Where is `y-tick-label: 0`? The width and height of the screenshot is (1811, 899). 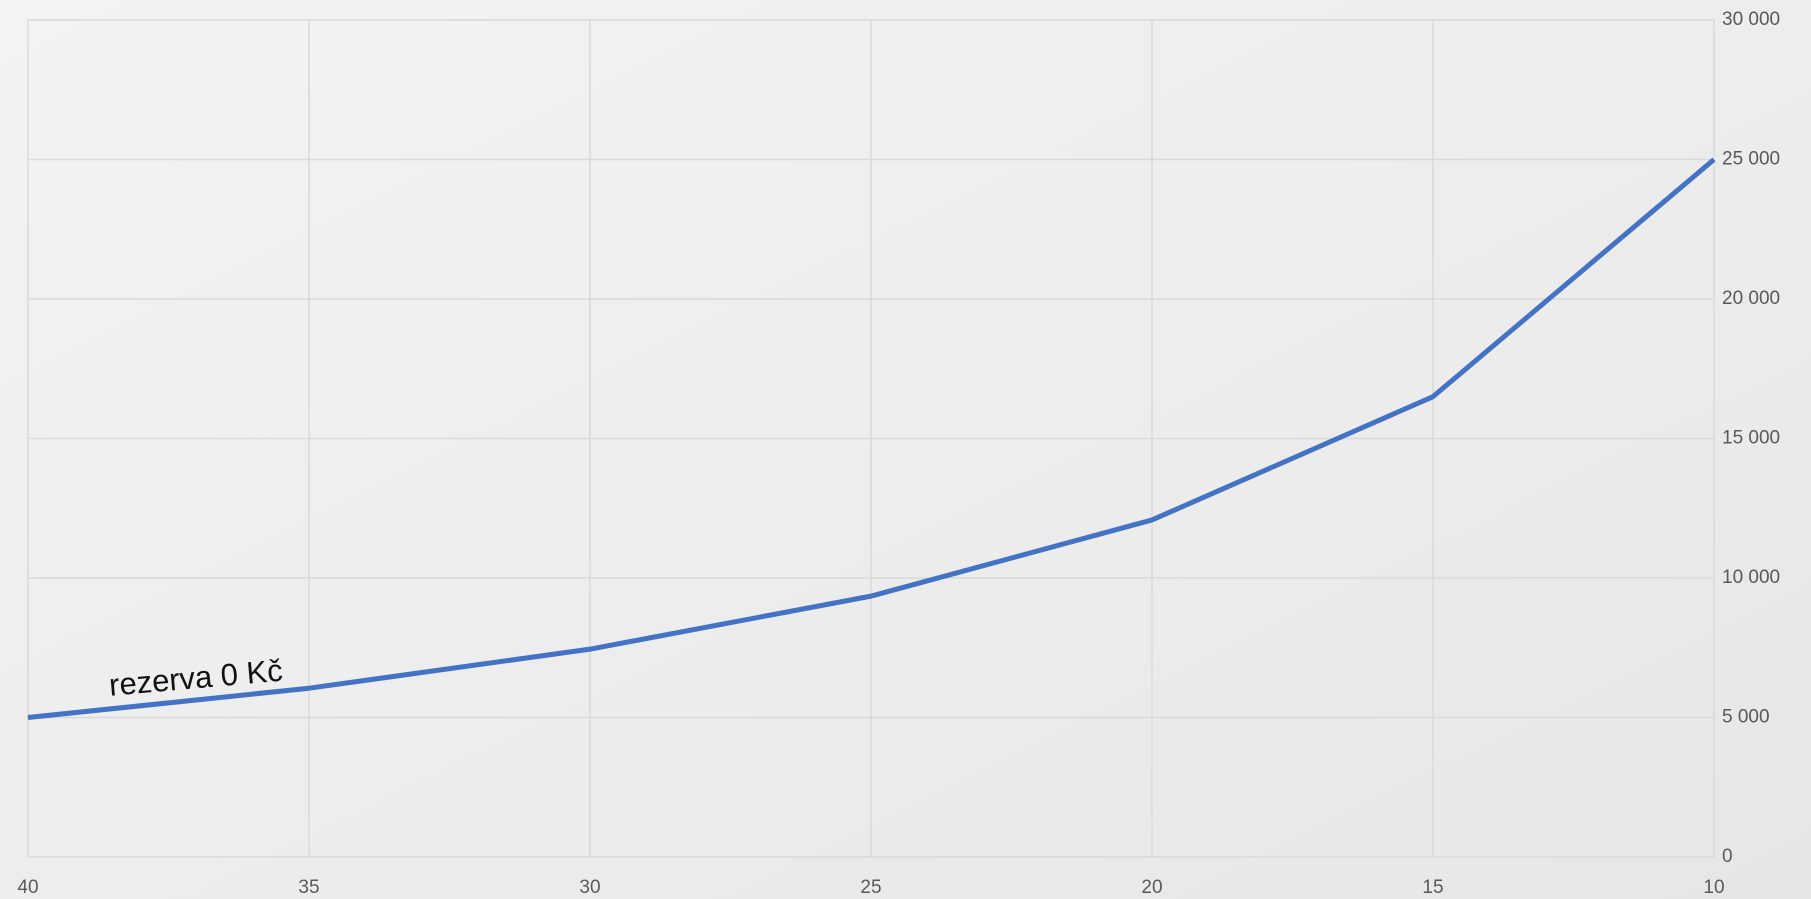
y-tick-label: 0 is located at coordinates (1727, 856).